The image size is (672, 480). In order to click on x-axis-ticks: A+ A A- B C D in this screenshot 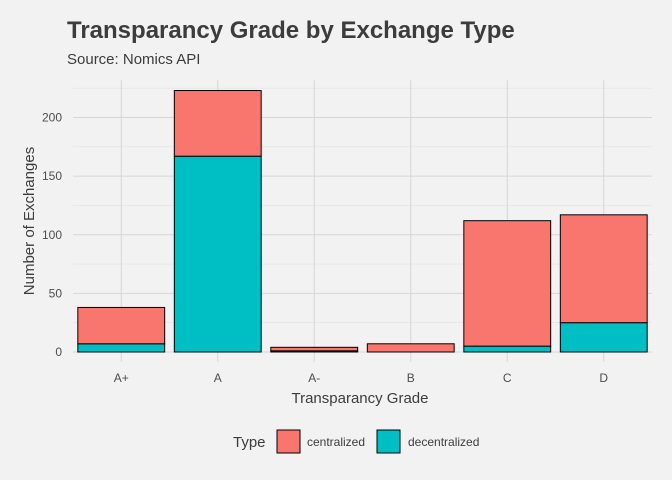, I will do `click(361, 378)`.